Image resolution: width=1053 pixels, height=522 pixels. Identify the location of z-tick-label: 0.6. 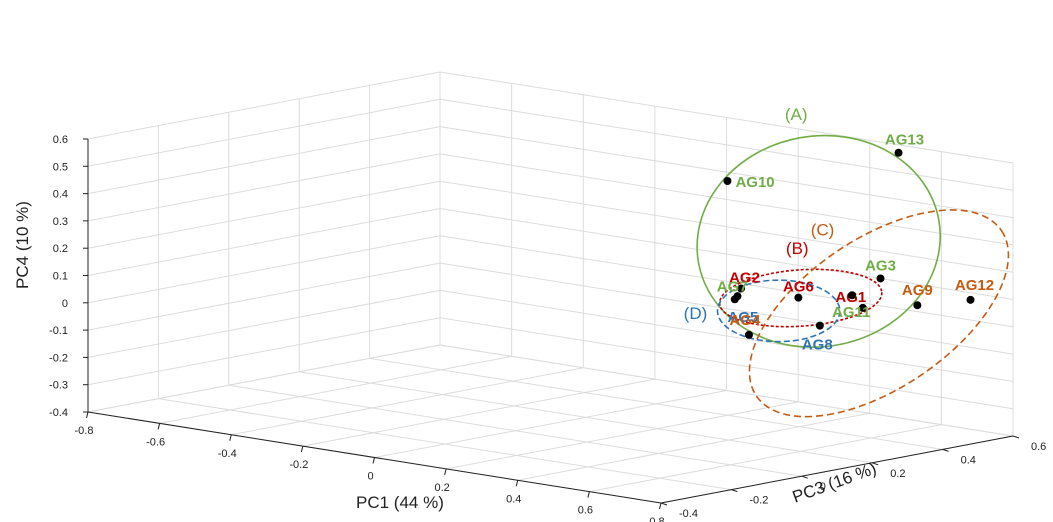
(60, 140).